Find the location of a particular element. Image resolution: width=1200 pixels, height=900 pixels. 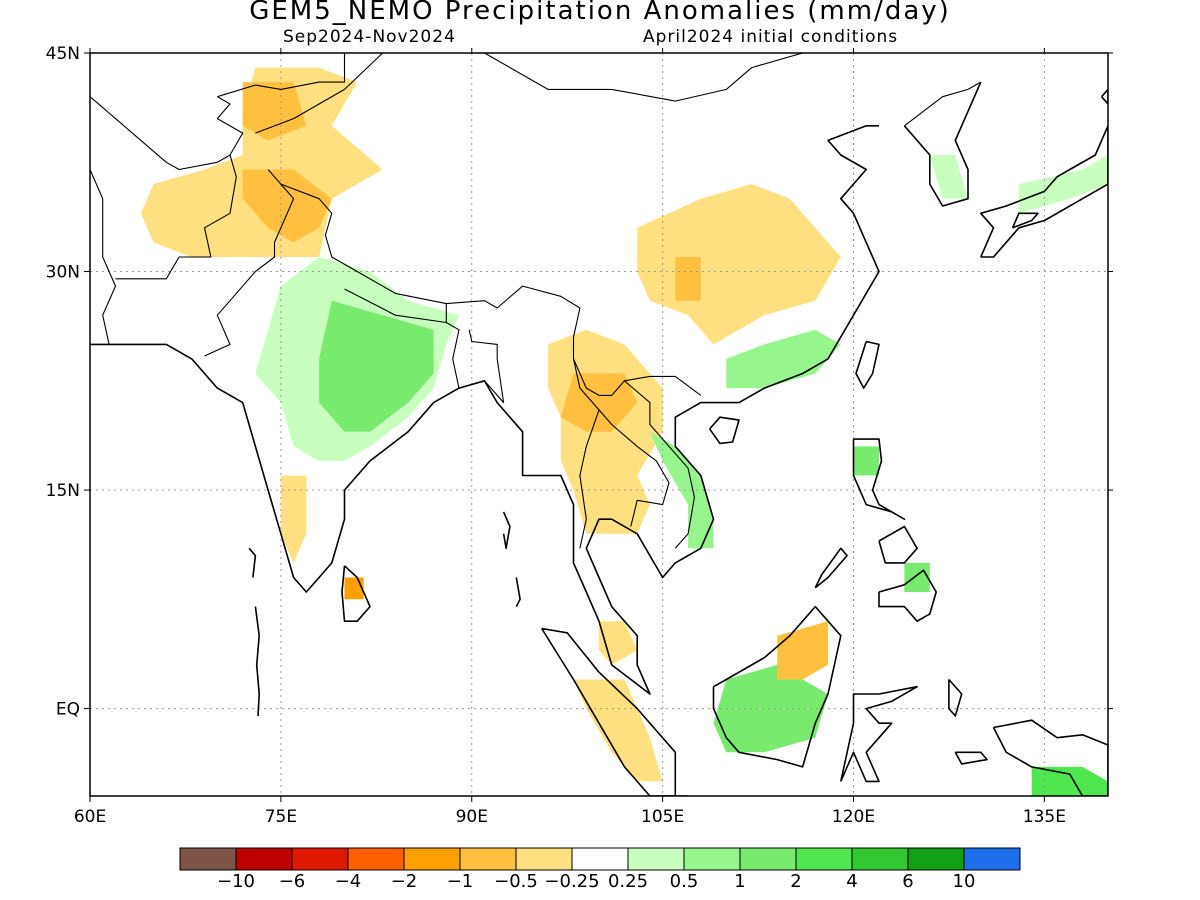

colorbar: −10 −6 −4 −2 −1 −0.5 −0.25 0.25 0.5 1 2 4 6 10 is located at coordinates (600, 869).